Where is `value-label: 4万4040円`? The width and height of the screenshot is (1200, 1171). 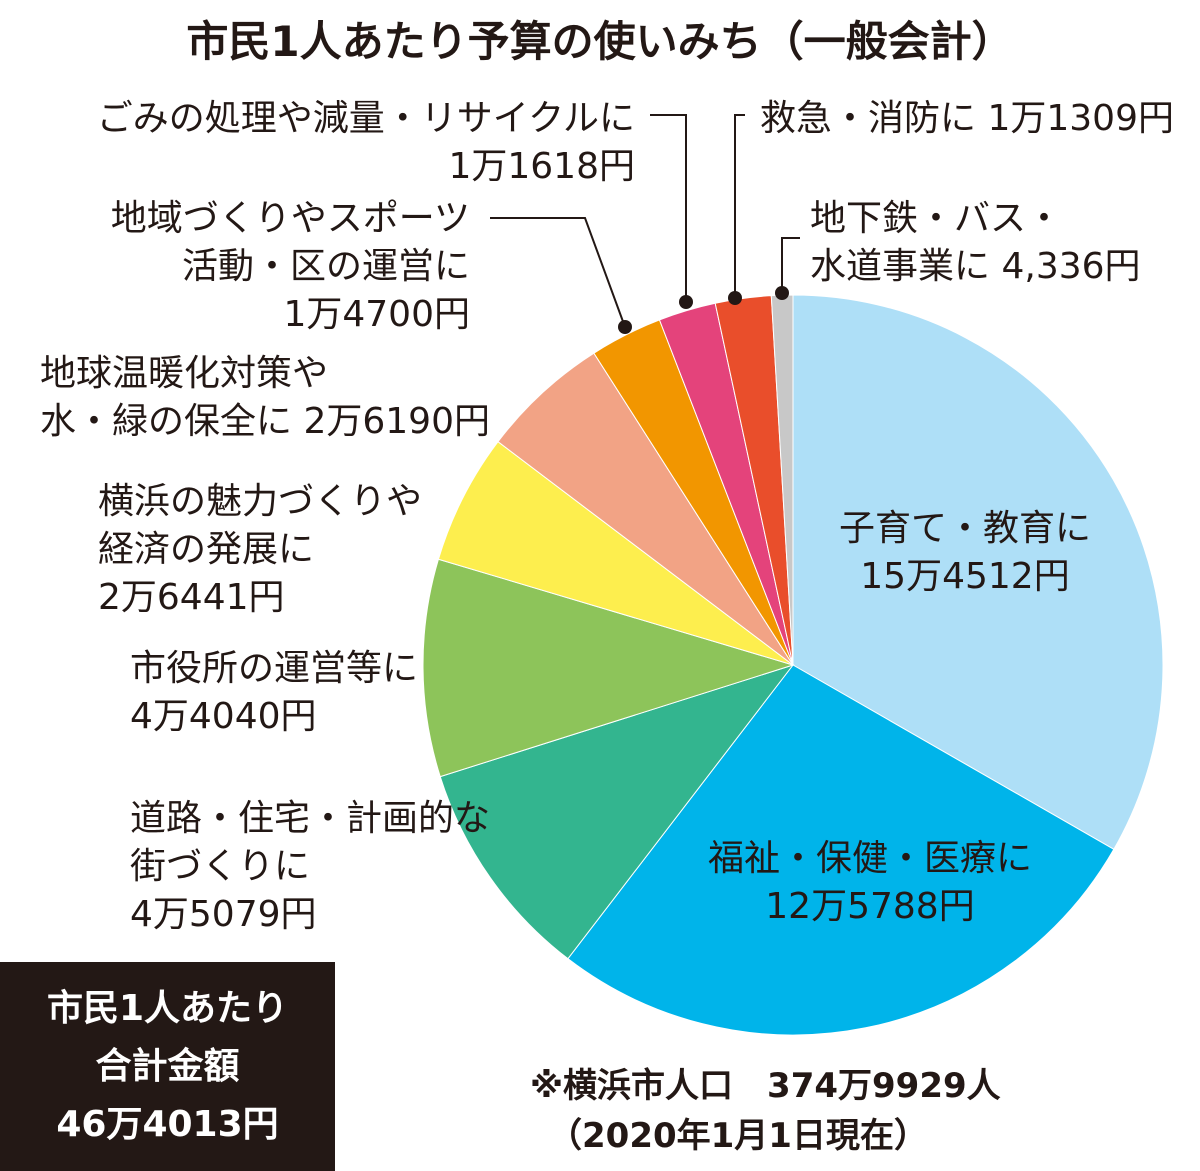 value-label: 4万4040円 is located at coordinates (223, 716).